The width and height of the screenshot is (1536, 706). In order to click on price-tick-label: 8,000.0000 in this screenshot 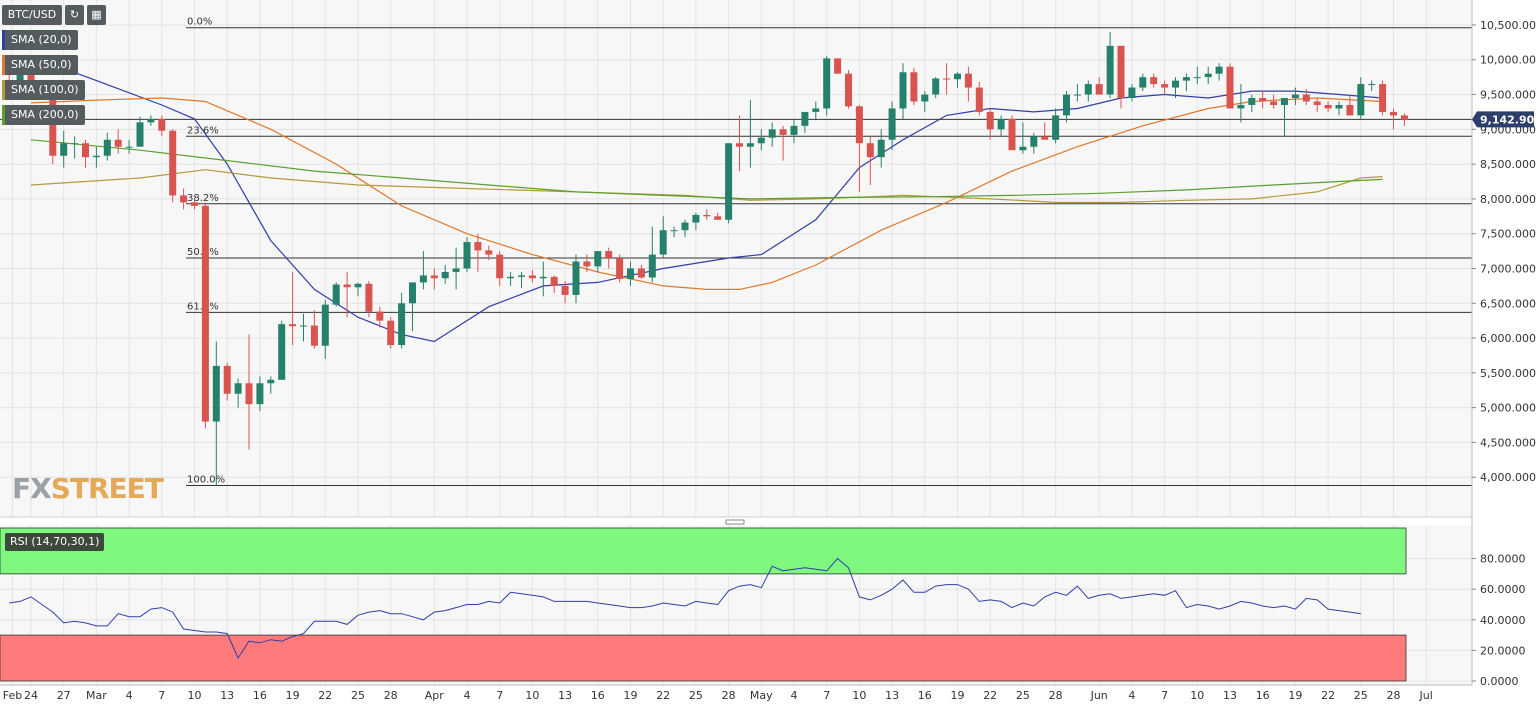, I will do `click(1508, 199)`.